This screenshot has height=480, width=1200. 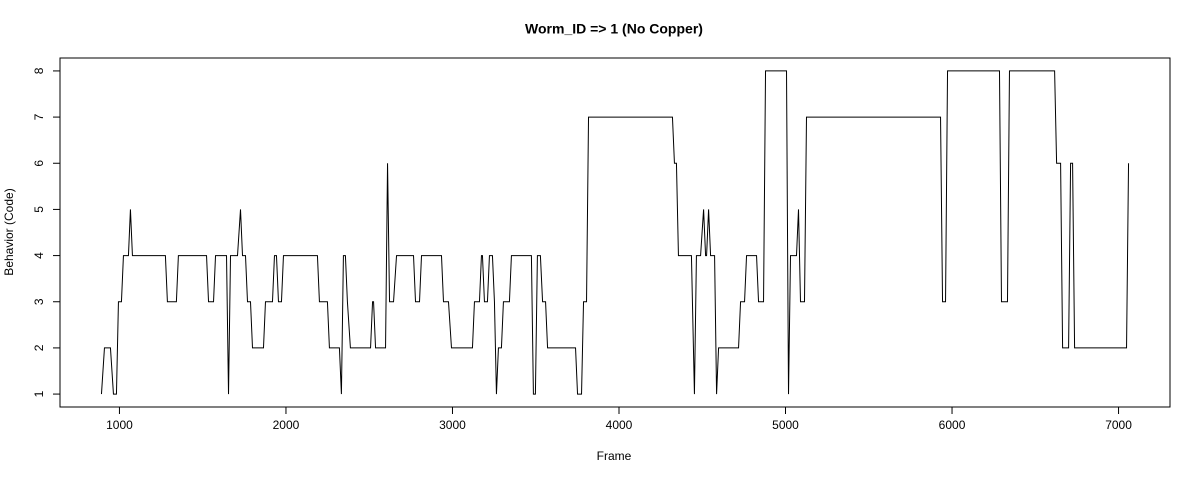 I want to click on x-axis-label: Frame, so click(x=614, y=456).